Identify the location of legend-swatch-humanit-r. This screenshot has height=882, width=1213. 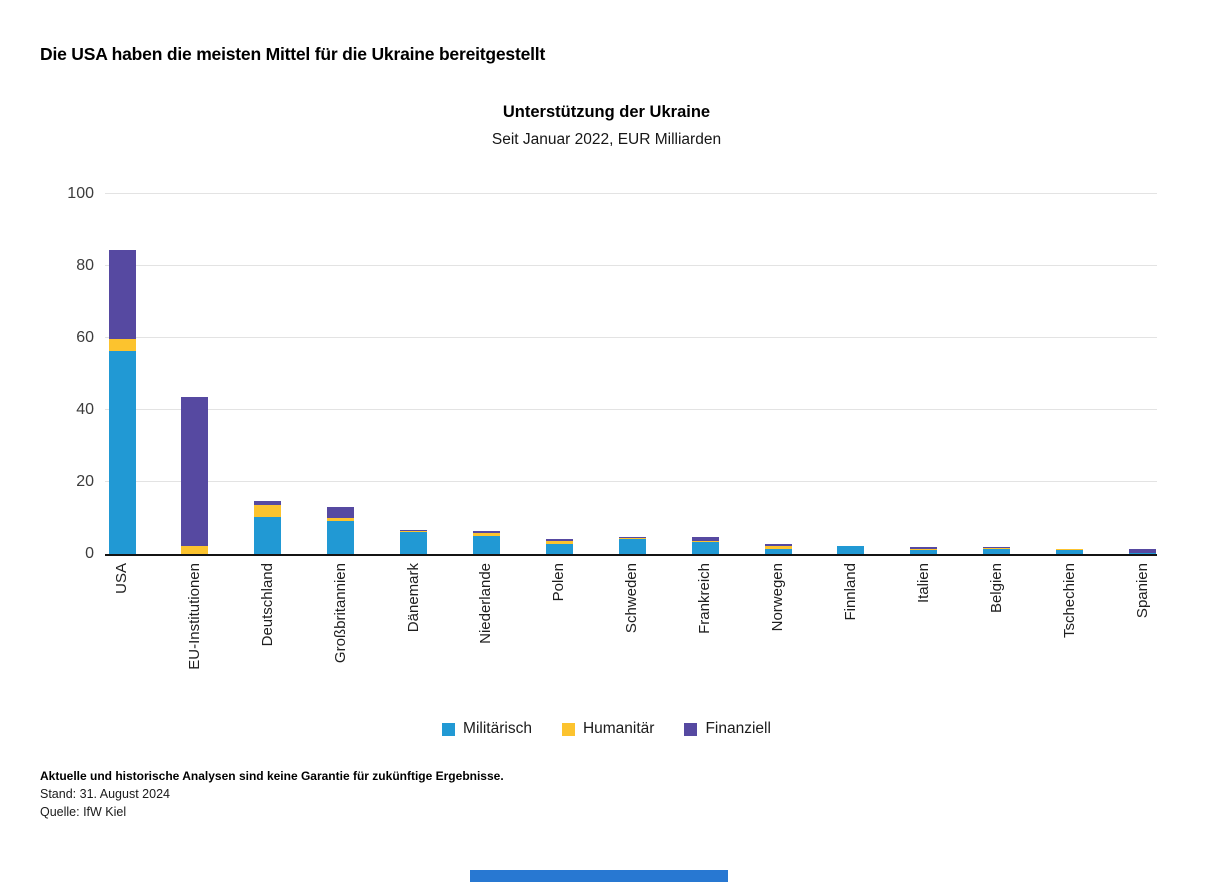
(568, 729).